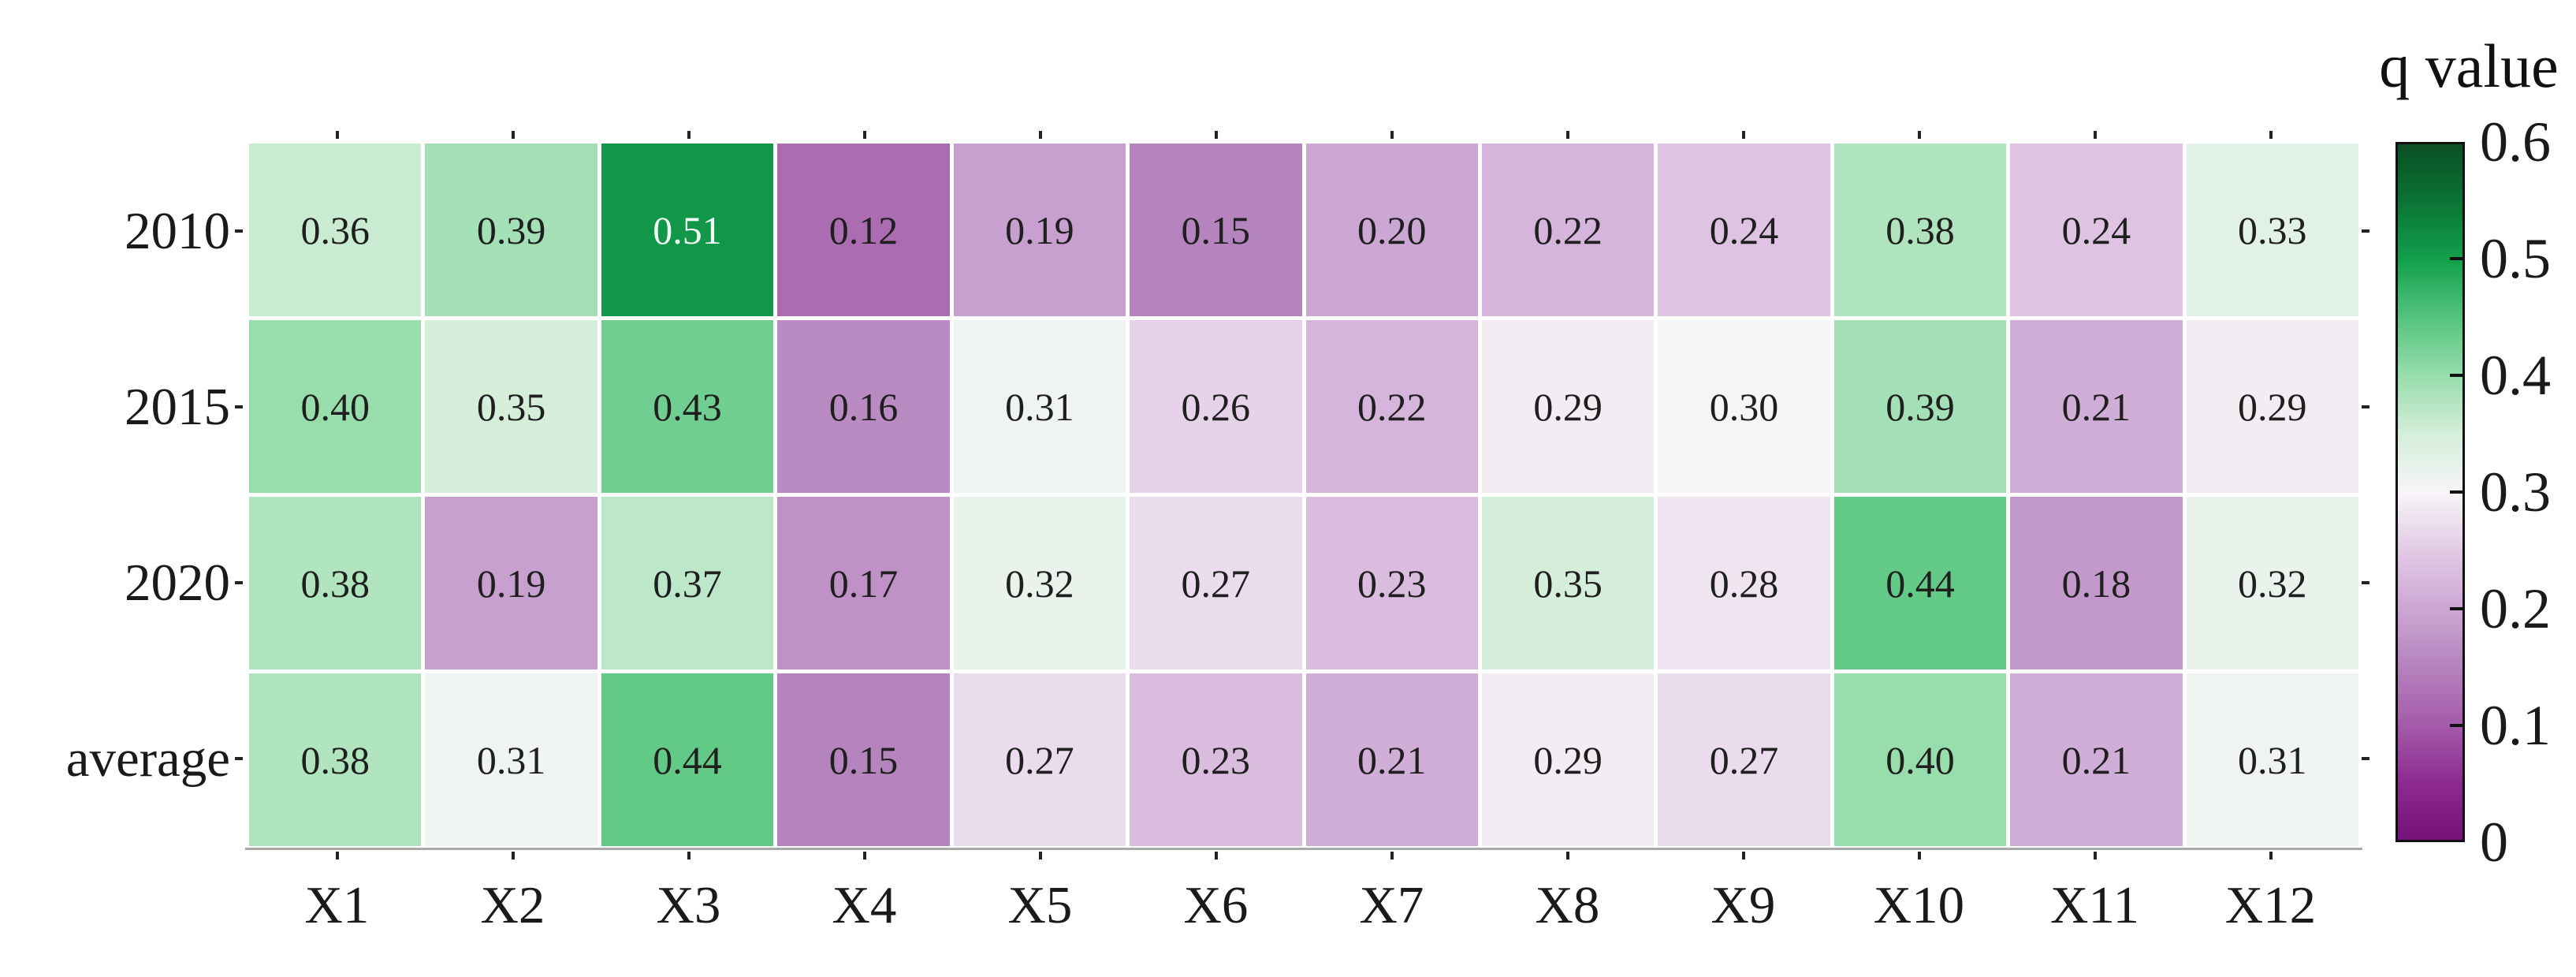 This screenshot has height=977, width=2576. Describe the element at coordinates (687, 583) in the screenshot. I see `heatmap-cell: 0.37` at that location.